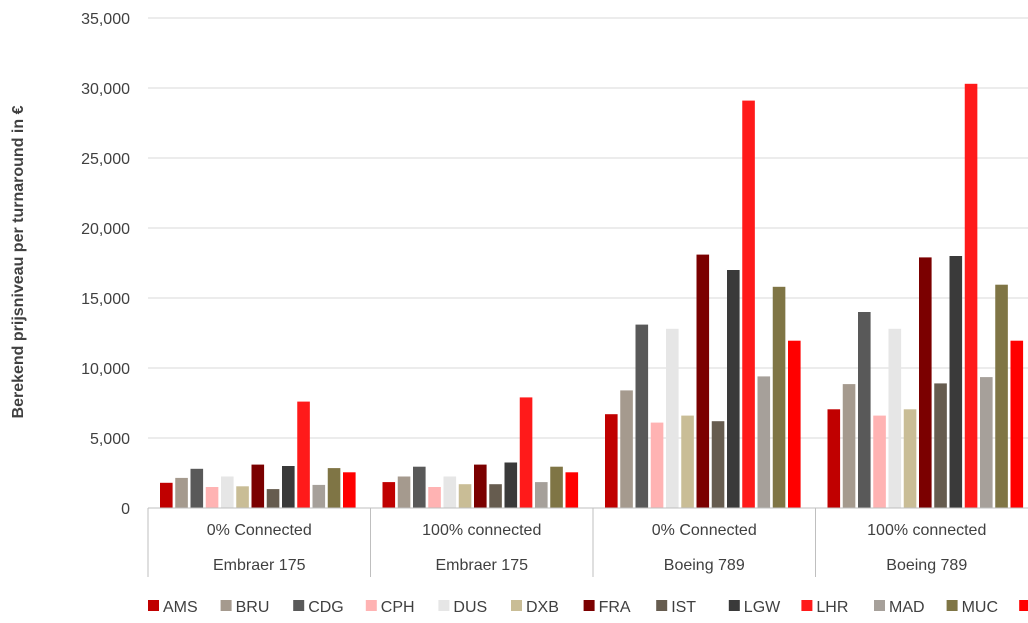  What do you see at coordinates (299, 605) in the screenshot?
I see `legend-swatch-cdg` at bounding box center [299, 605].